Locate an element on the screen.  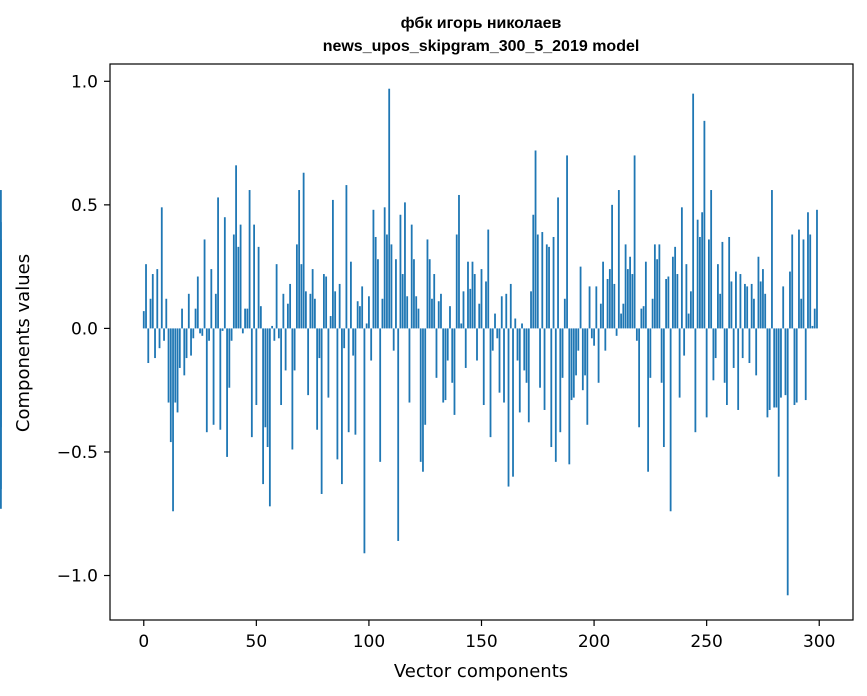
x-tick-label: 0 is located at coordinates (143, 642).